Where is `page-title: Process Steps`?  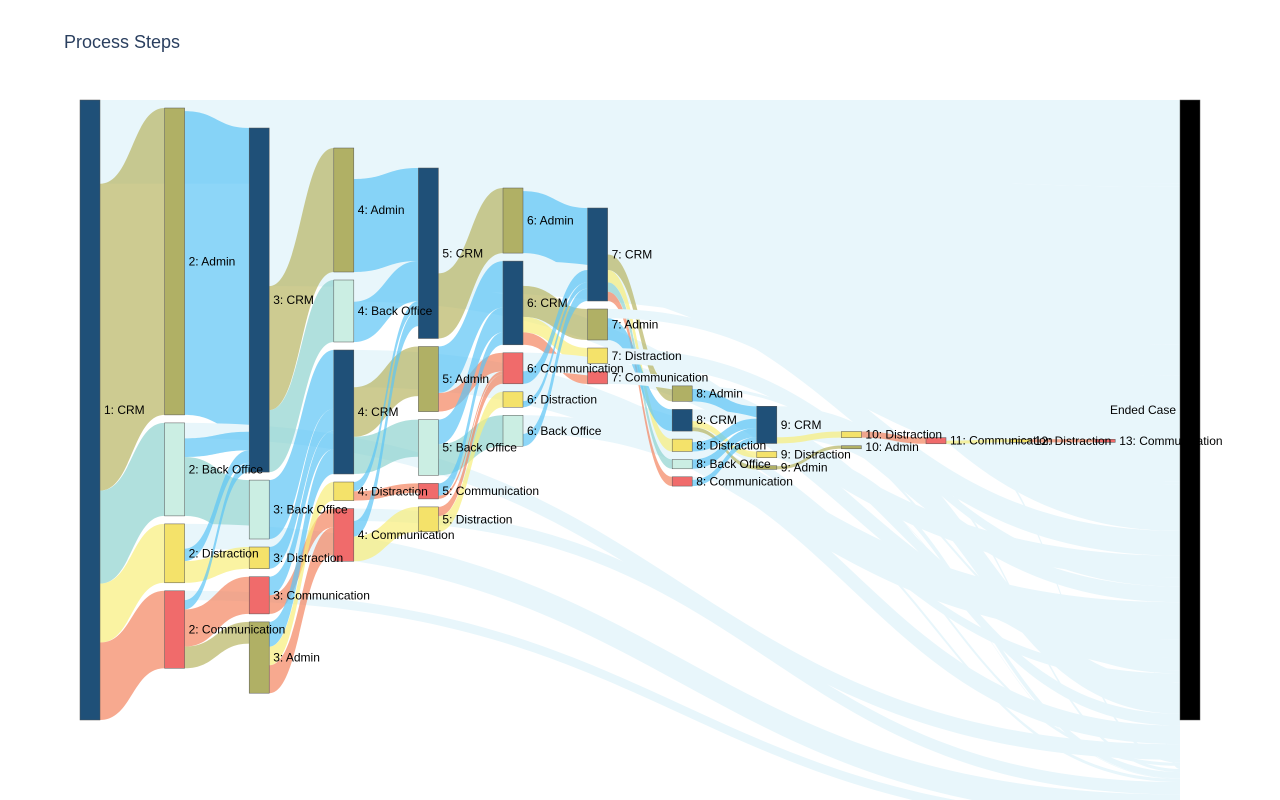
page-title: Process Steps is located at coordinates (122, 42).